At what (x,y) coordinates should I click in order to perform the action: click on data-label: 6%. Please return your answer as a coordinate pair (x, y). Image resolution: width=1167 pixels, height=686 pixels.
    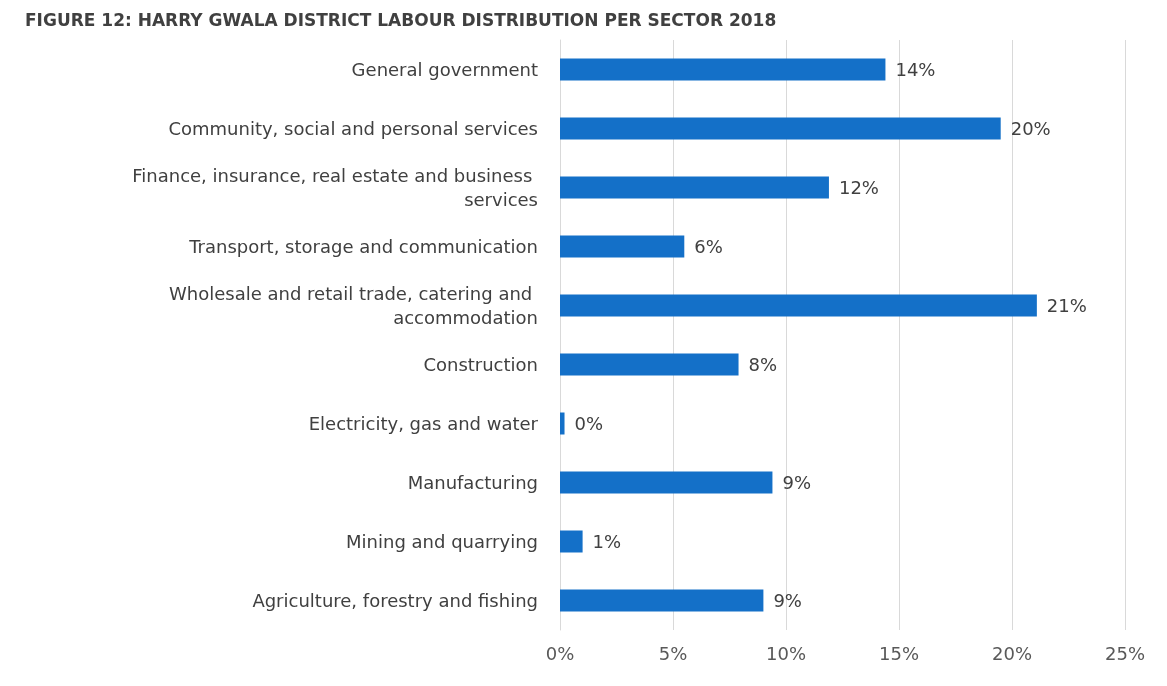
    Looking at the image, I should click on (708, 246).